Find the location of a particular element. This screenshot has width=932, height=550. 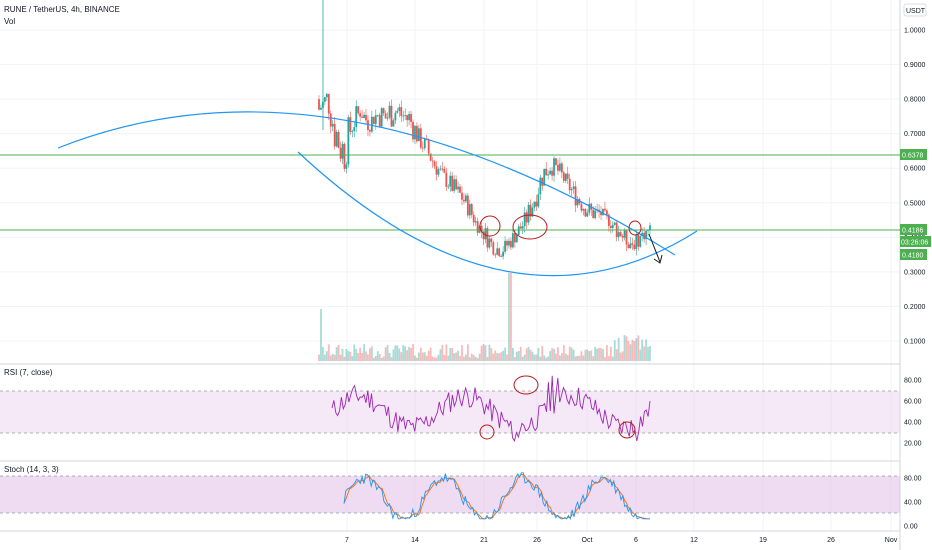

rsi-line is located at coordinates (491, 409).